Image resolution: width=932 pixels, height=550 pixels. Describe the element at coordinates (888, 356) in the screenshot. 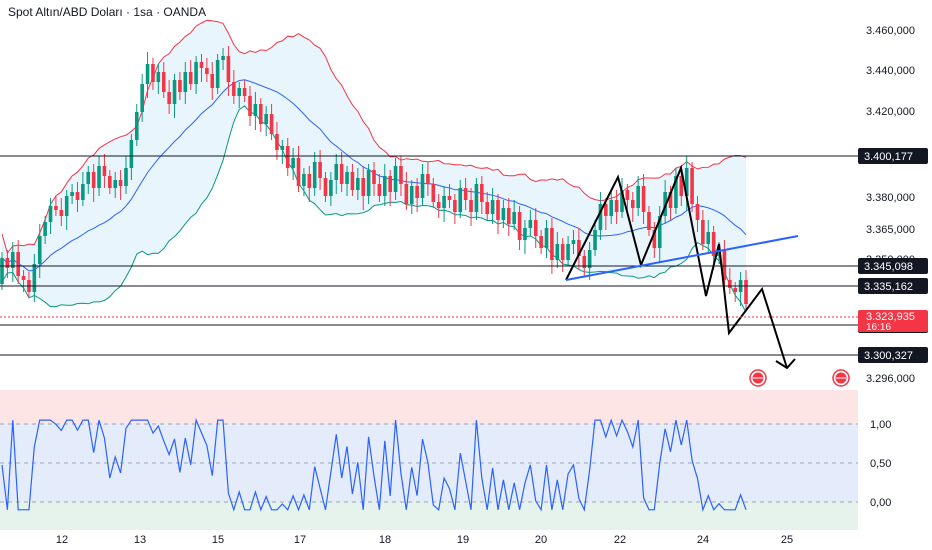

I see `level-label: 3.300,327` at that location.